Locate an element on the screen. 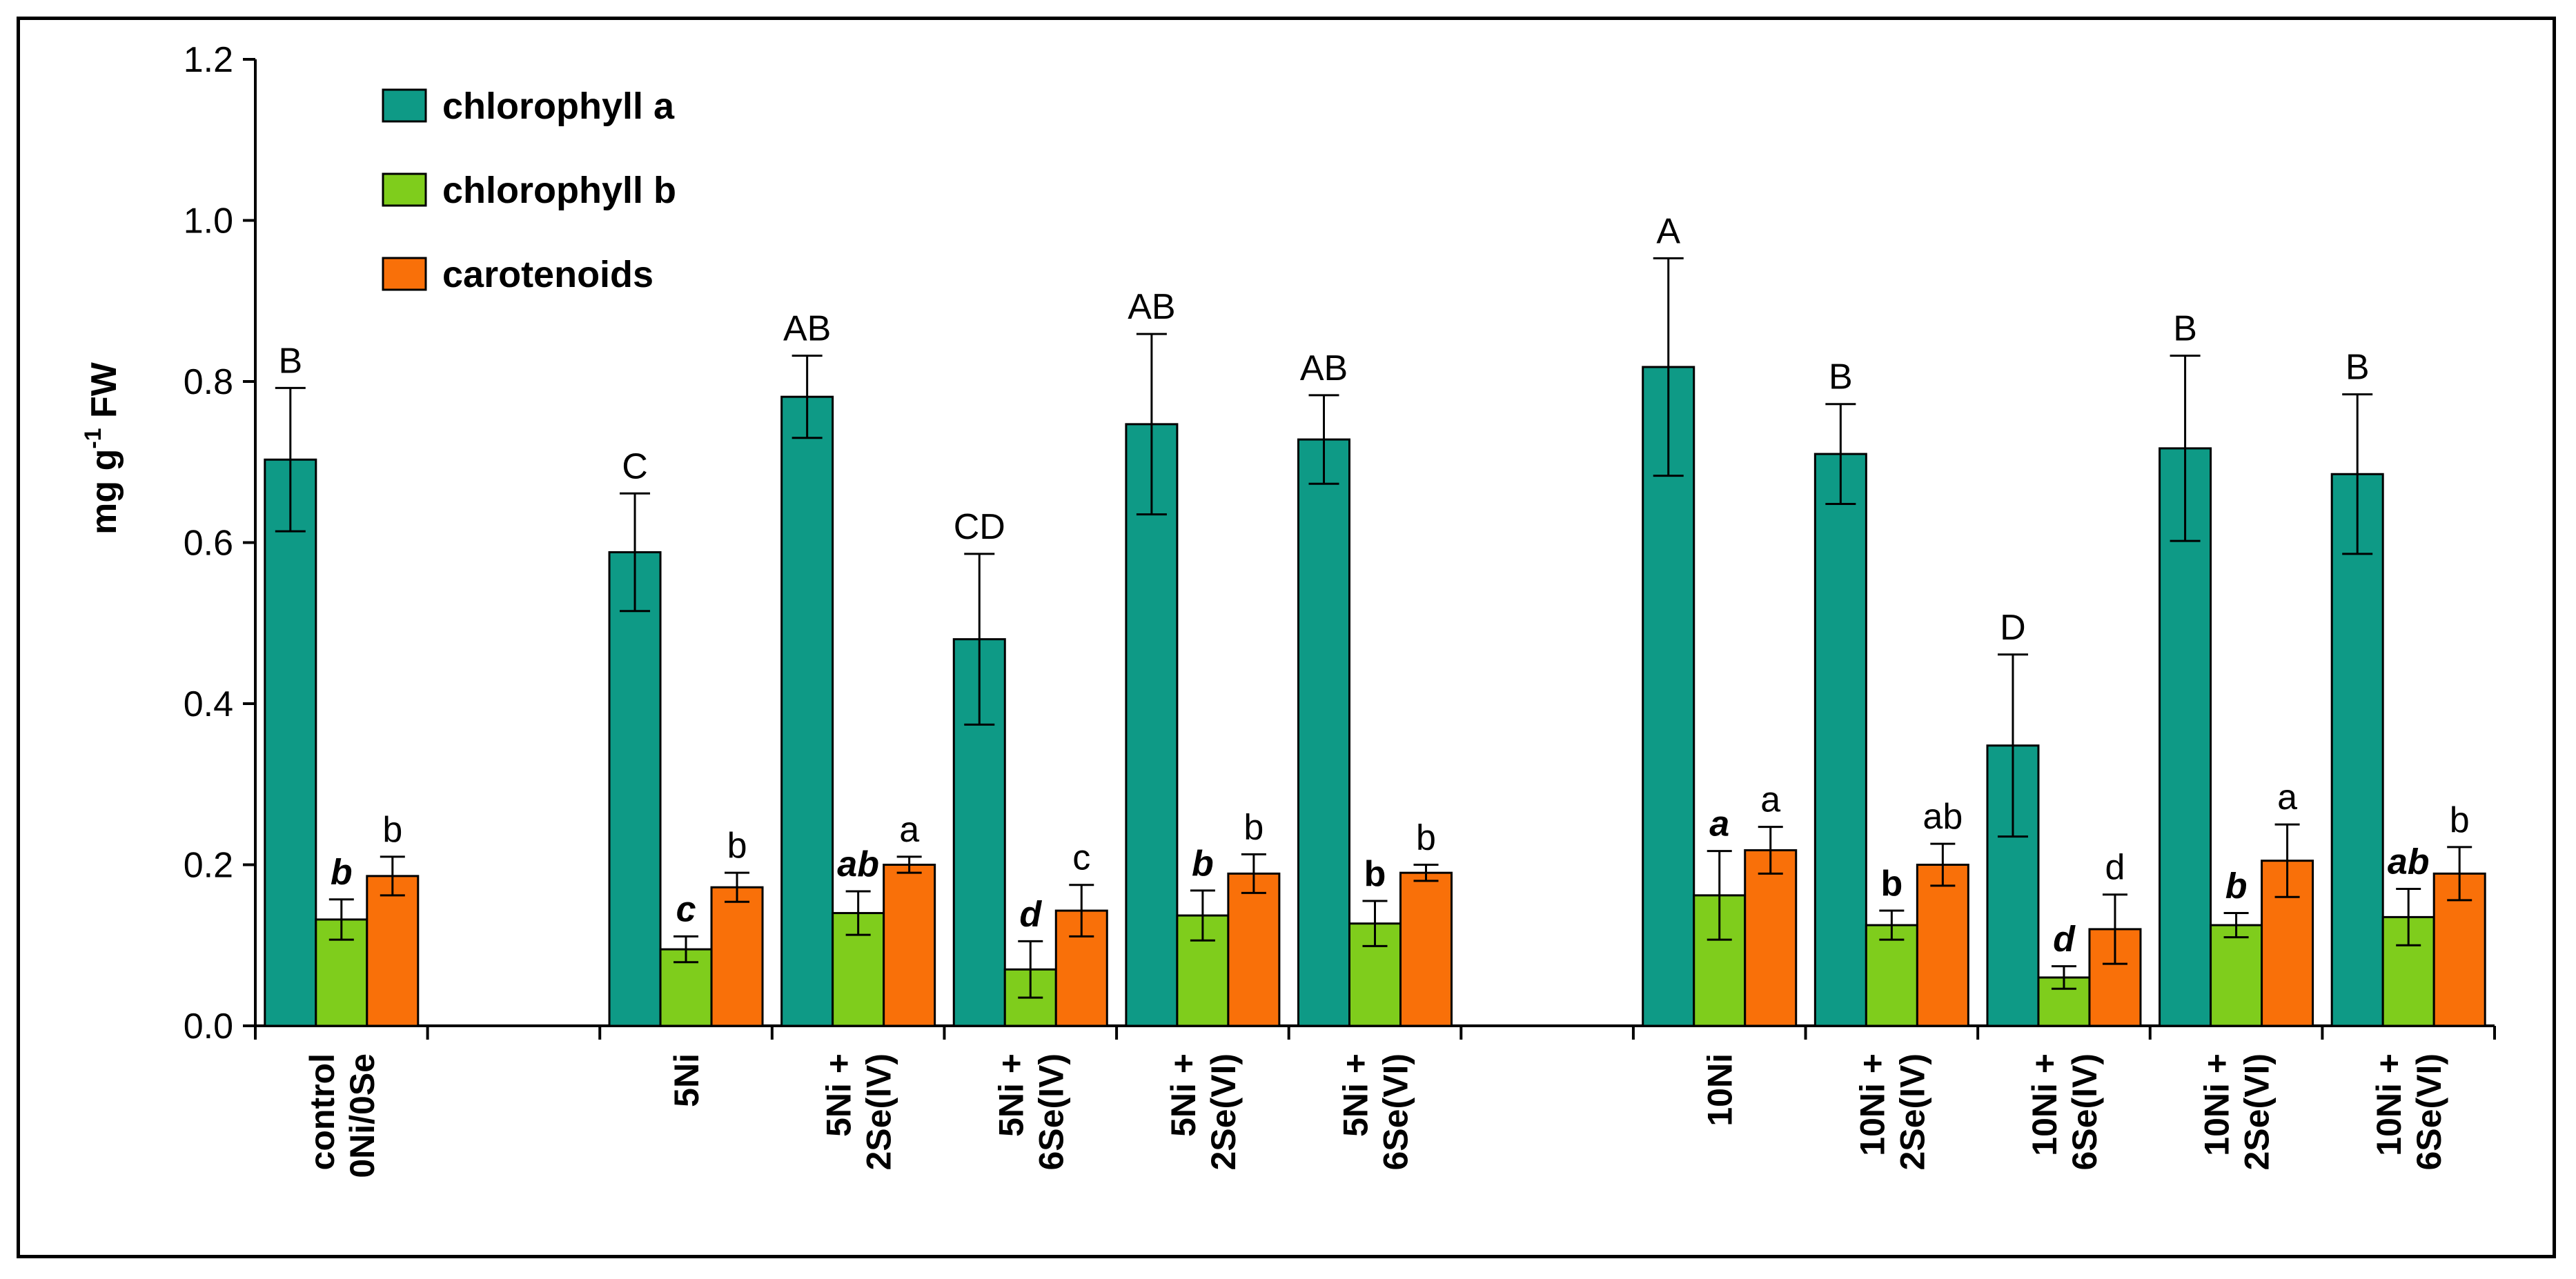 The width and height of the screenshot is (2576, 1279). y-axis-label: mg g-1 FW is located at coordinates (102, 448).